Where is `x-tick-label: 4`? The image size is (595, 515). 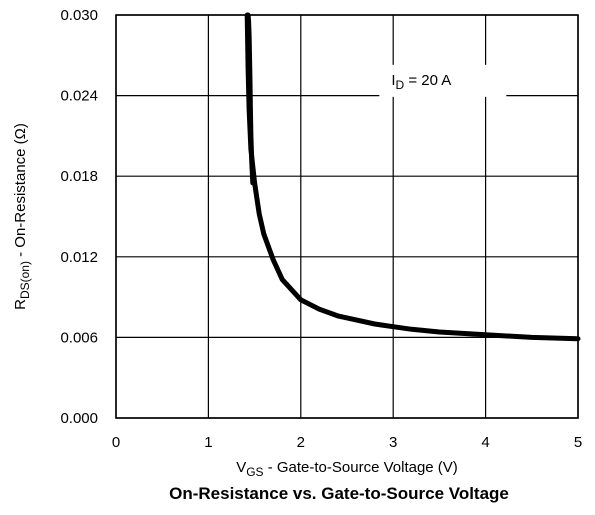
x-tick-label: 4 is located at coordinates (485, 442).